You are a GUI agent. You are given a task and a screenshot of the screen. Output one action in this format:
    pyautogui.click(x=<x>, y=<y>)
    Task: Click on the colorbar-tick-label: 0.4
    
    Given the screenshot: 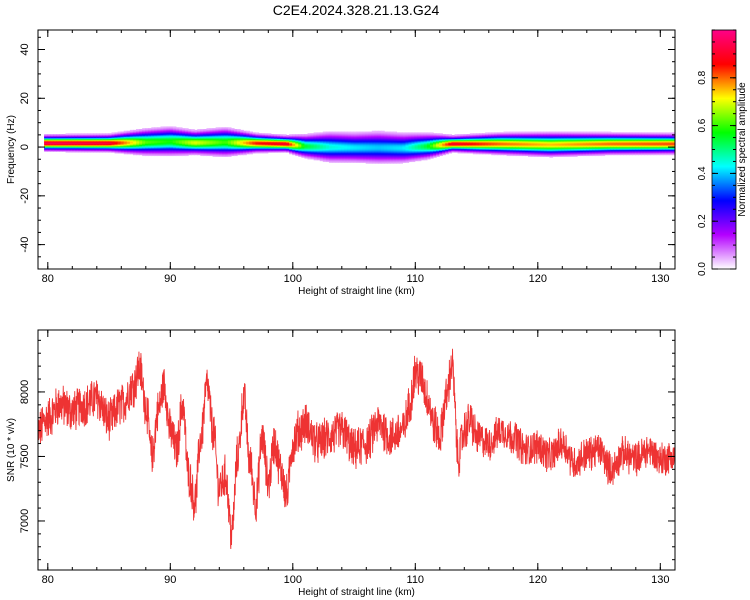 What is the action you would take?
    pyautogui.click(x=702, y=173)
    